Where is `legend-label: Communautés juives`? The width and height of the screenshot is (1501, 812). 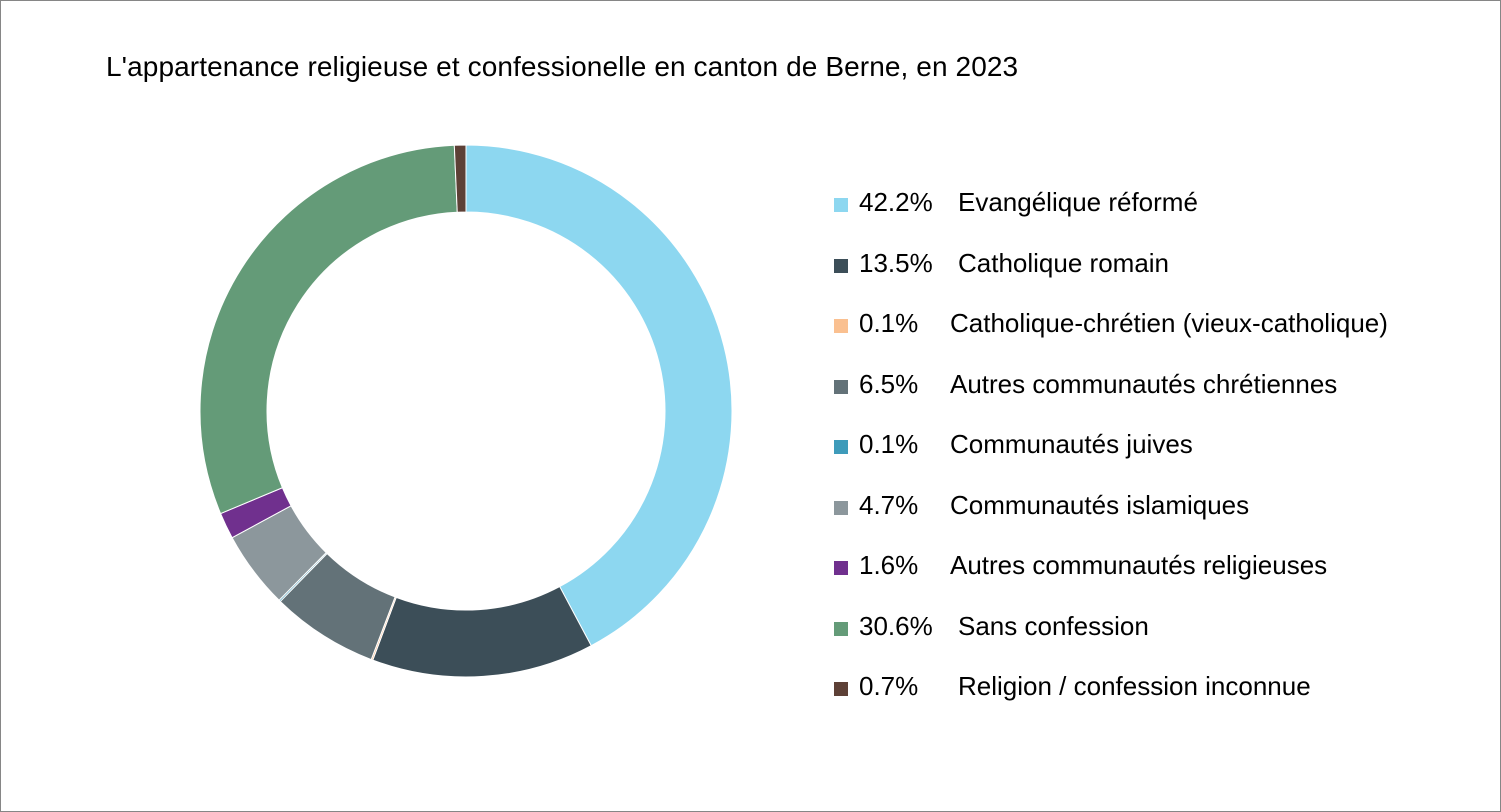
legend-label: Communautés juives is located at coordinates (1071, 444).